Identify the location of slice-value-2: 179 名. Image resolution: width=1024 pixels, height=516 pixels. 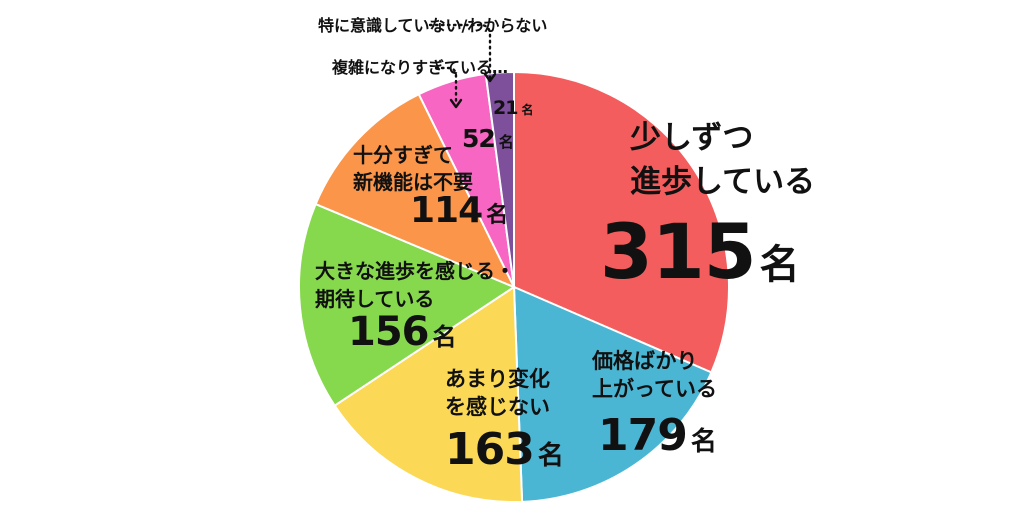
(657, 435).